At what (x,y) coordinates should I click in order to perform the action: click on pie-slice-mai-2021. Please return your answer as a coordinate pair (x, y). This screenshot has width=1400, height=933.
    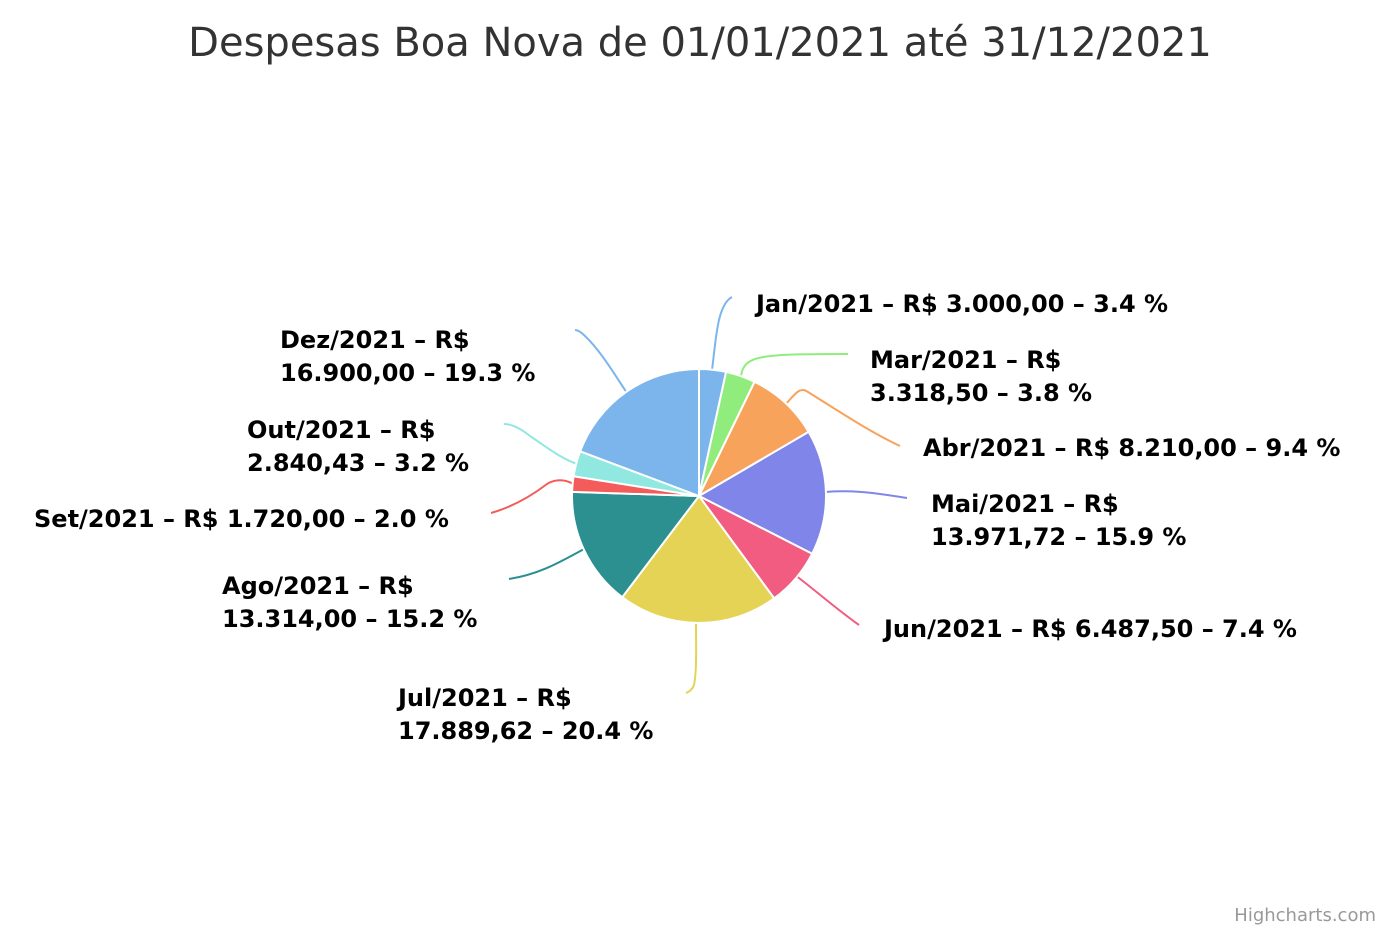
    Looking at the image, I should click on (762, 492).